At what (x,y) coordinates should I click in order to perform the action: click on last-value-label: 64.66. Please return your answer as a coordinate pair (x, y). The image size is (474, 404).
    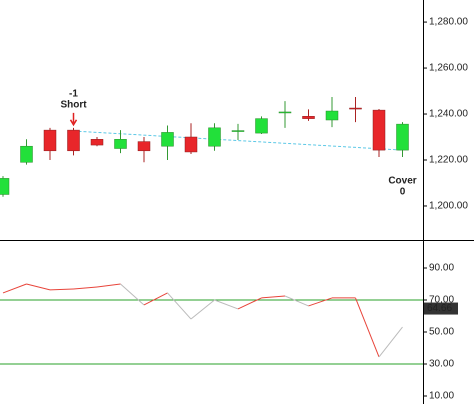
    Looking at the image, I should click on (439, 308).